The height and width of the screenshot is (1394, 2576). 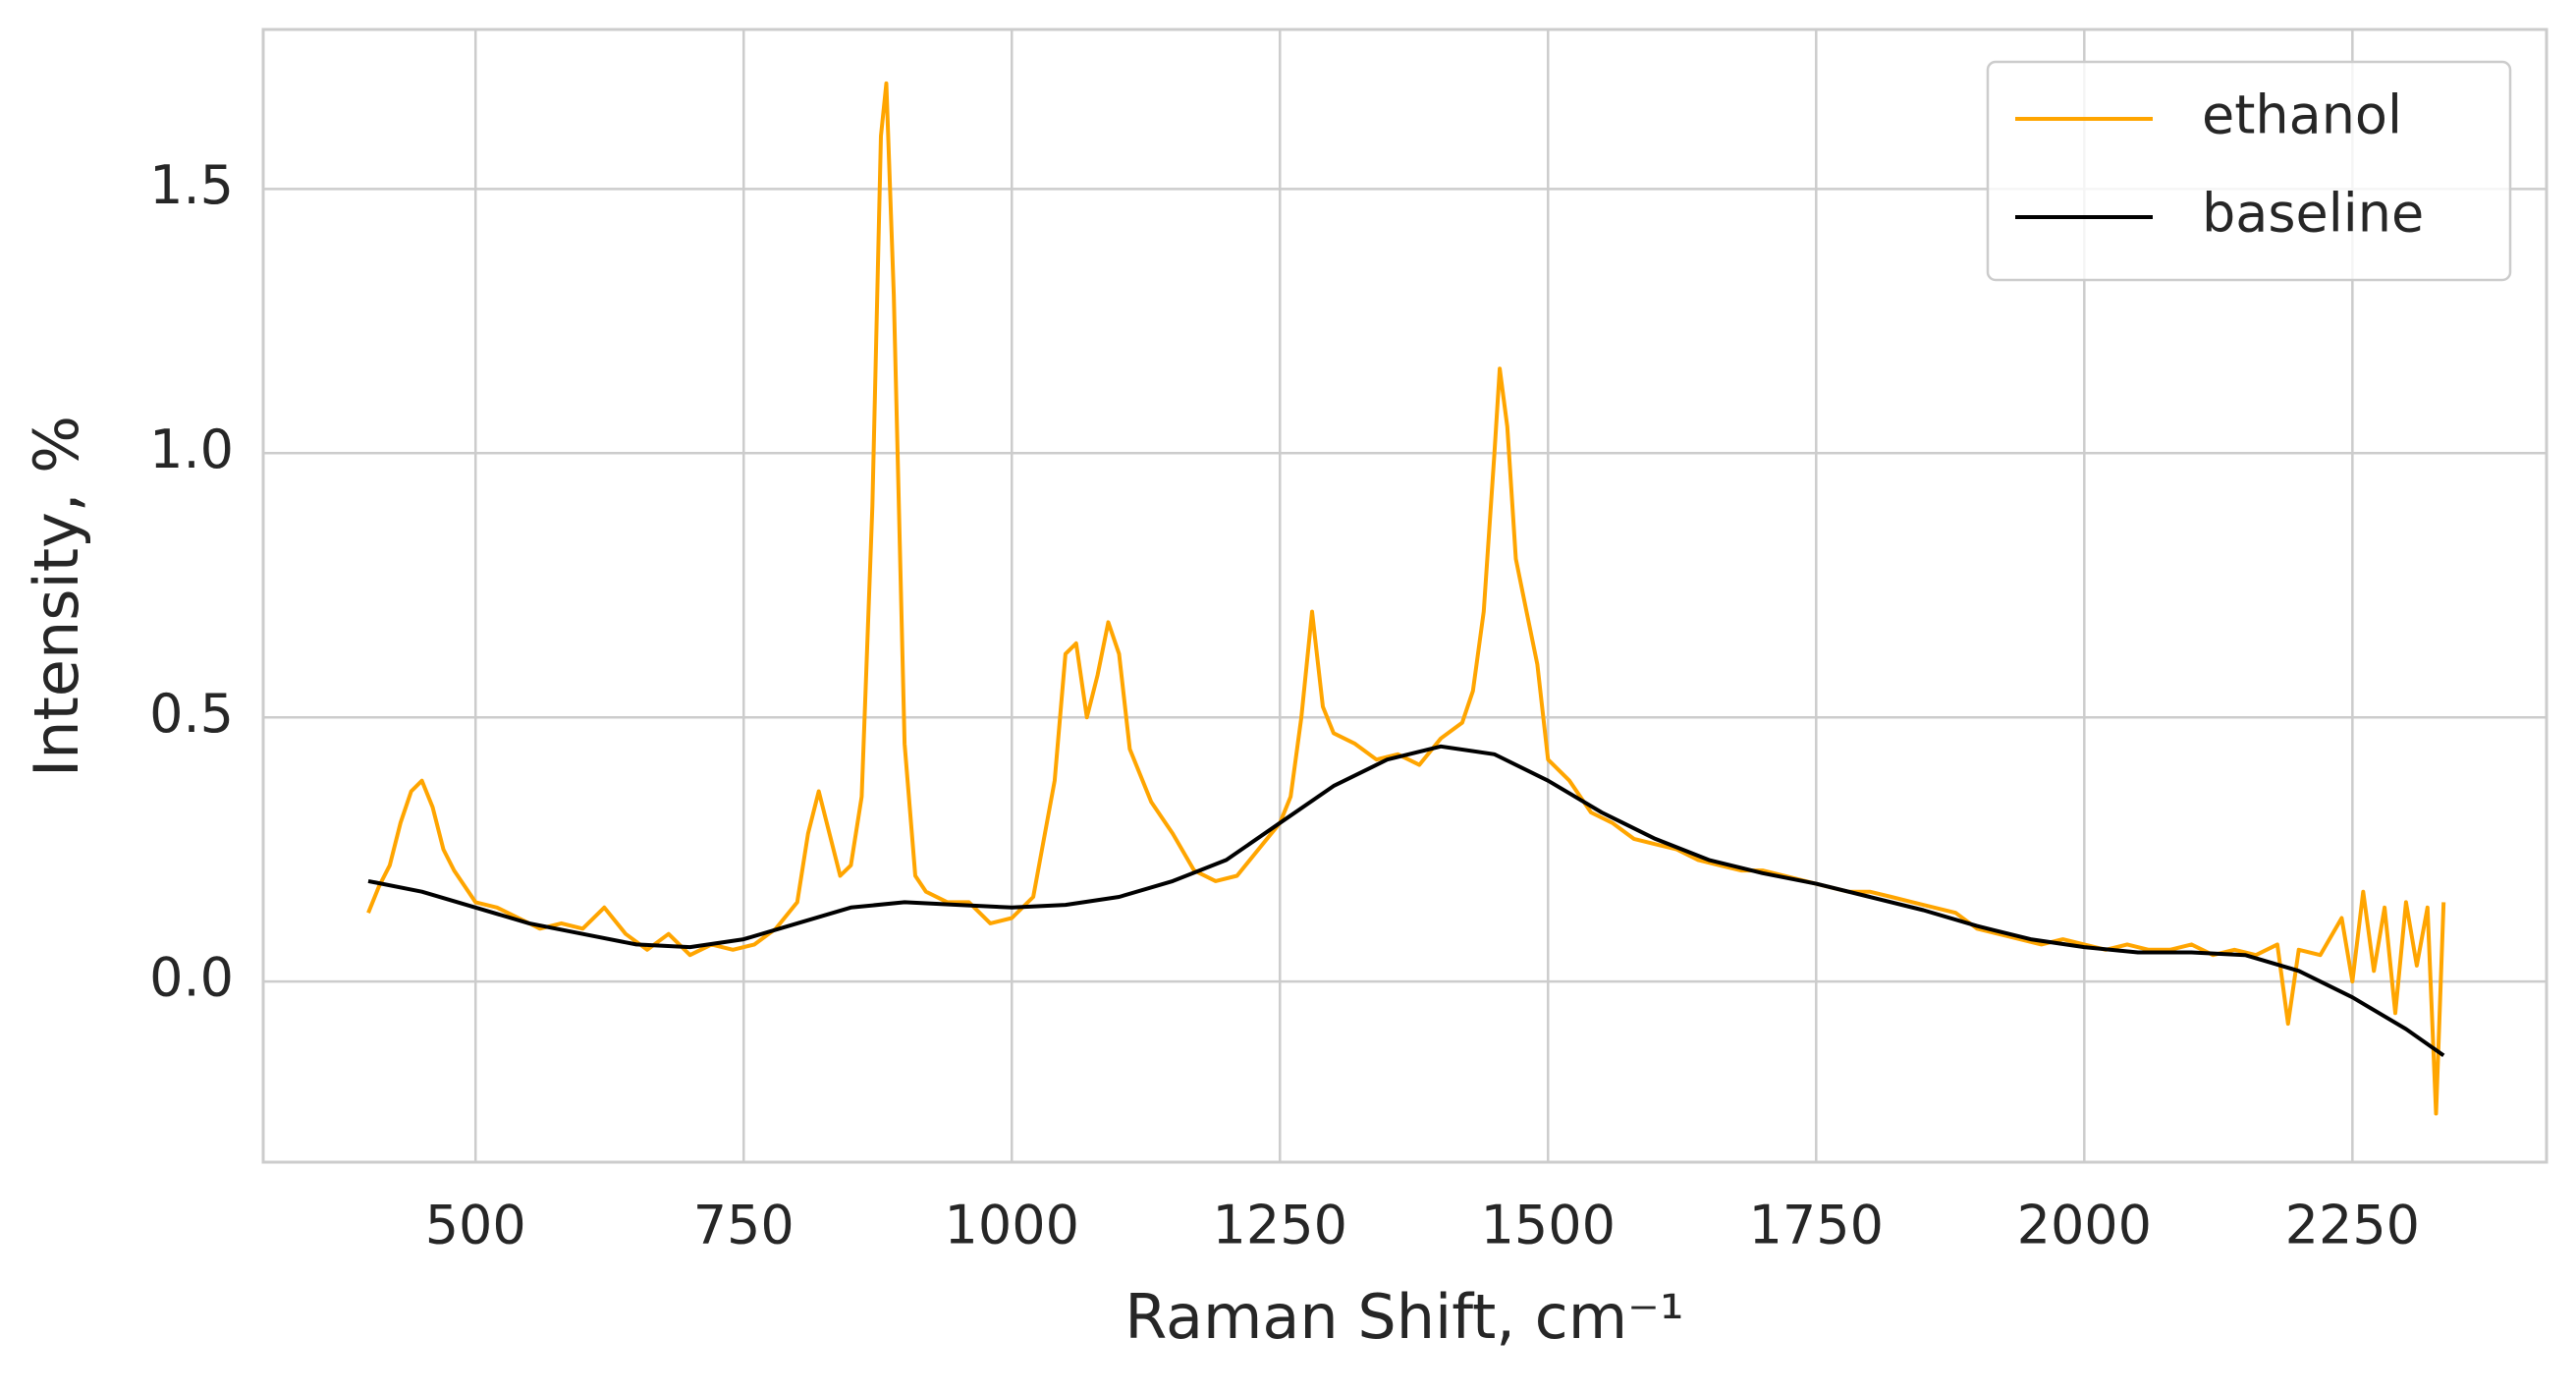 What do you see at coordinates (744, 1225) in the screenshot?
I see `x-tick-label: 750` at bounding box center [744, 1225].